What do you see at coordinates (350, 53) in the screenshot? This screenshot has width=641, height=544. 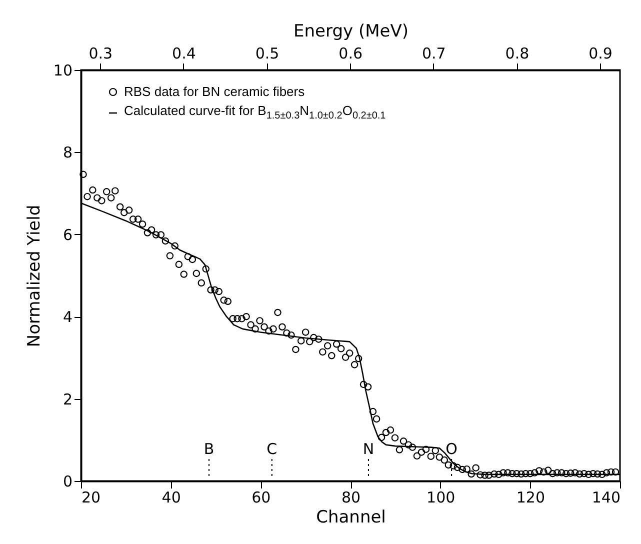 I see `x2-tick-label: 0.6` at bounding box center [350, 53].